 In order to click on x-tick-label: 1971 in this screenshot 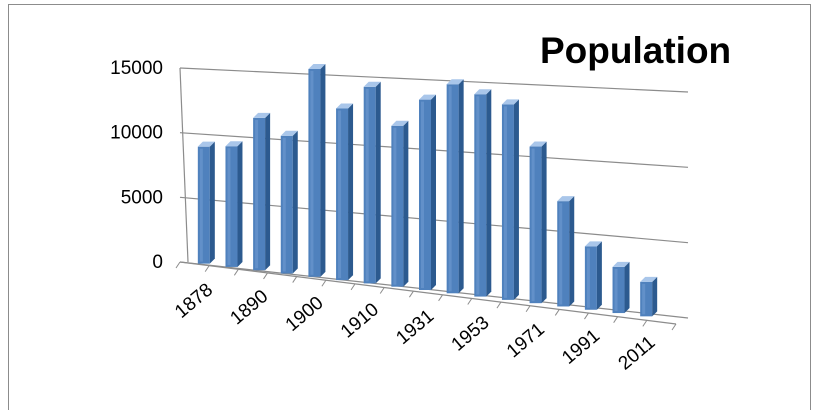, I will do `click(526, 340)`.